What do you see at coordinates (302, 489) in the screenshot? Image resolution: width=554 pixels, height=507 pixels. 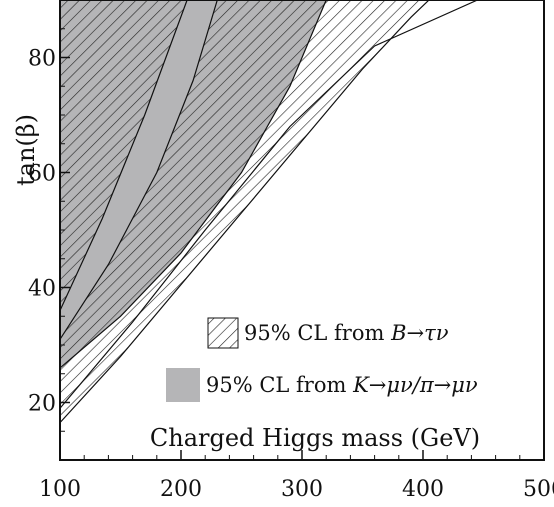 I see `x-tick-label-300: 300` at bounding box center [302, 489].